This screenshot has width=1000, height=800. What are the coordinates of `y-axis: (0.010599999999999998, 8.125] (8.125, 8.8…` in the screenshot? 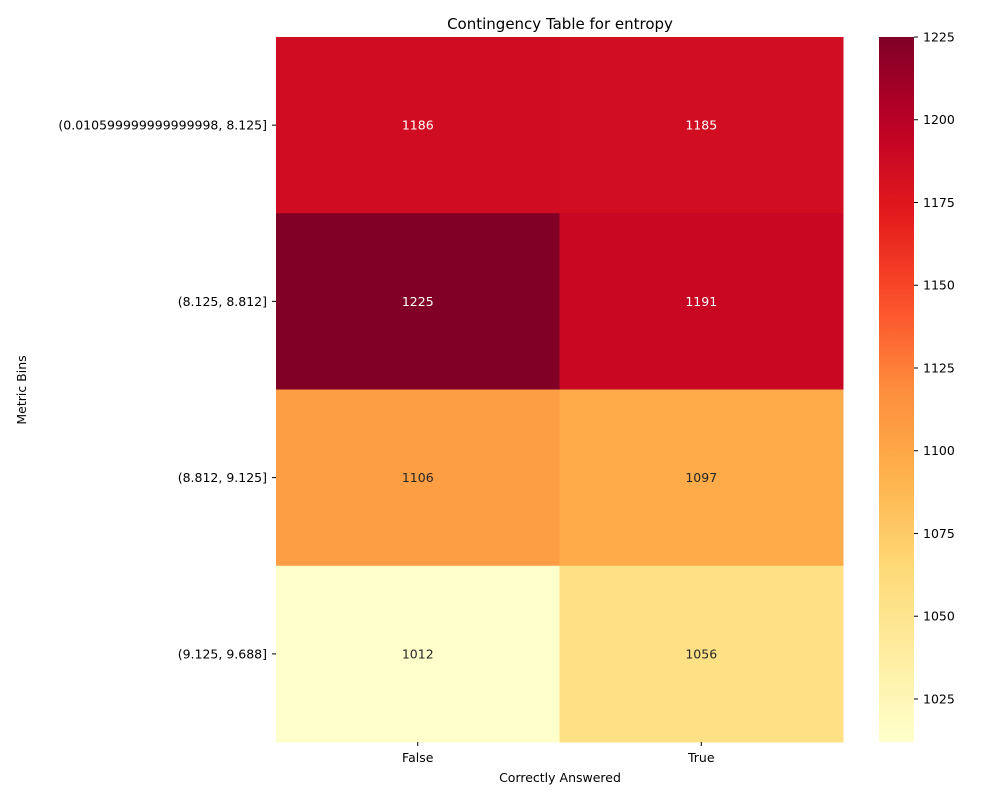 It's located at (167, 389).